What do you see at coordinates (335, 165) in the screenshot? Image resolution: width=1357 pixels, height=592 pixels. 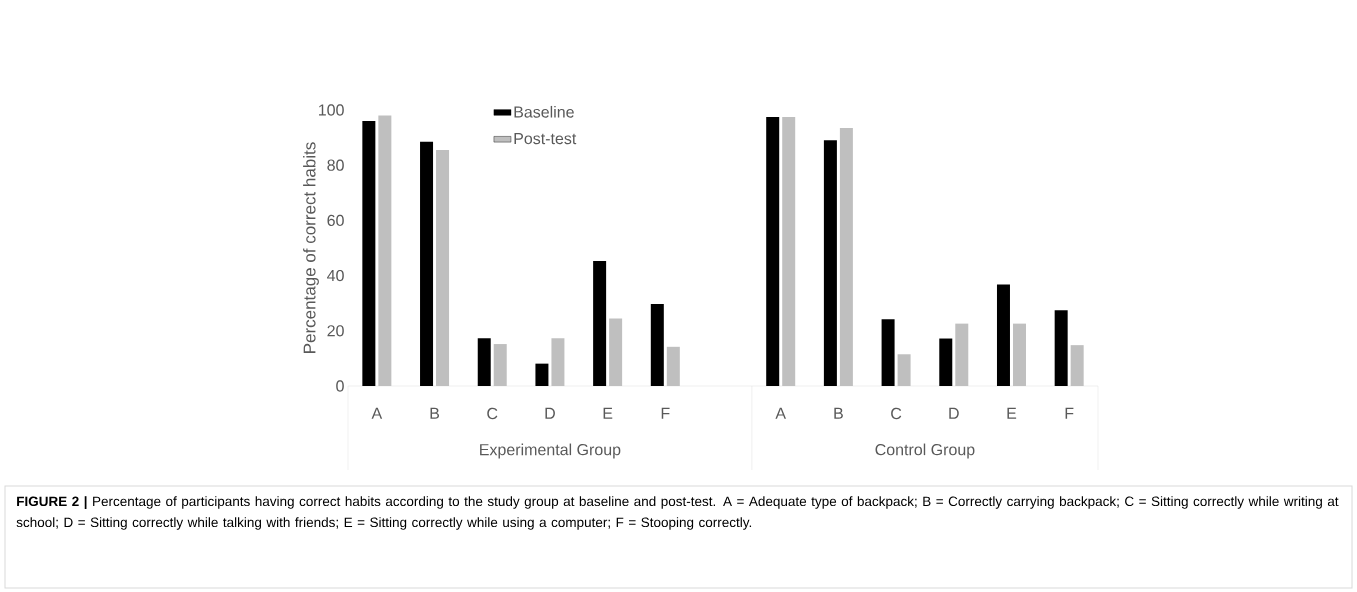 I see `y-tick-label: 80` at bounding box center [335, 165].